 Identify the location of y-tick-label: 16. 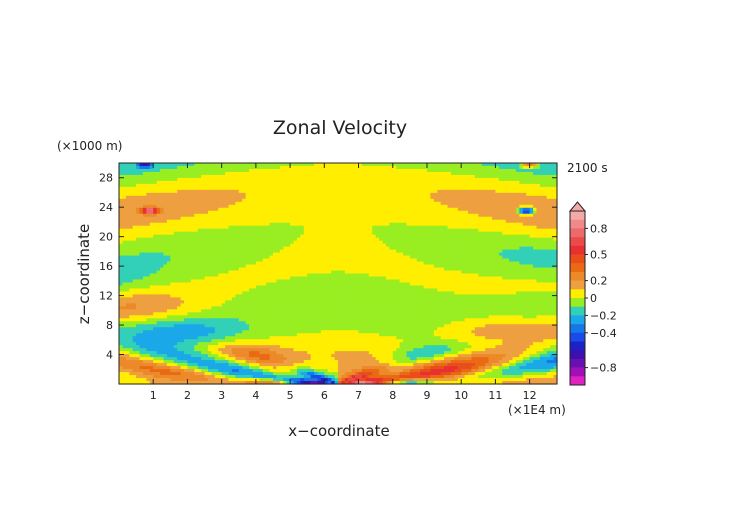
(106, 266).